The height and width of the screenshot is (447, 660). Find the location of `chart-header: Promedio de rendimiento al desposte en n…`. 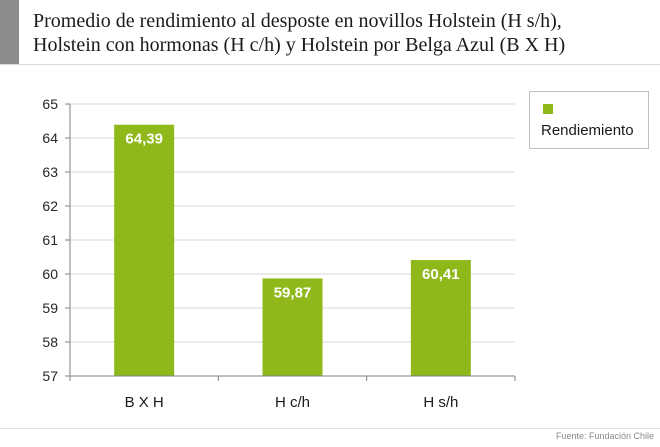

chart-header: Promedio de rendimiento al desposte en n… is located at coordinates (330, 32).